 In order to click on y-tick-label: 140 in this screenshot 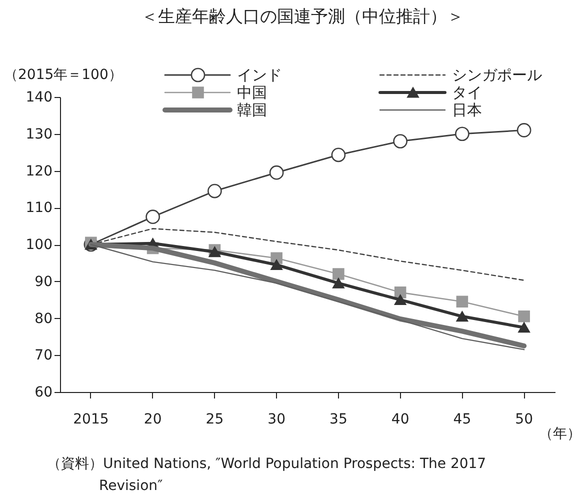, I will do `click(39, 98)`.